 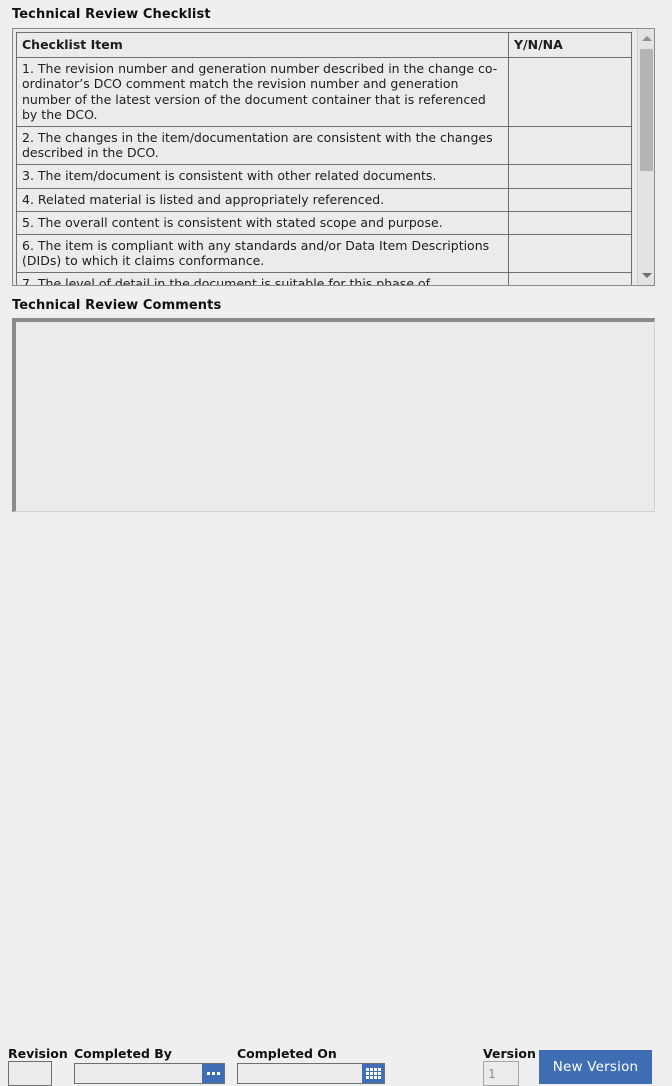 I want to click on version-input, so click(x=501, y=1073).